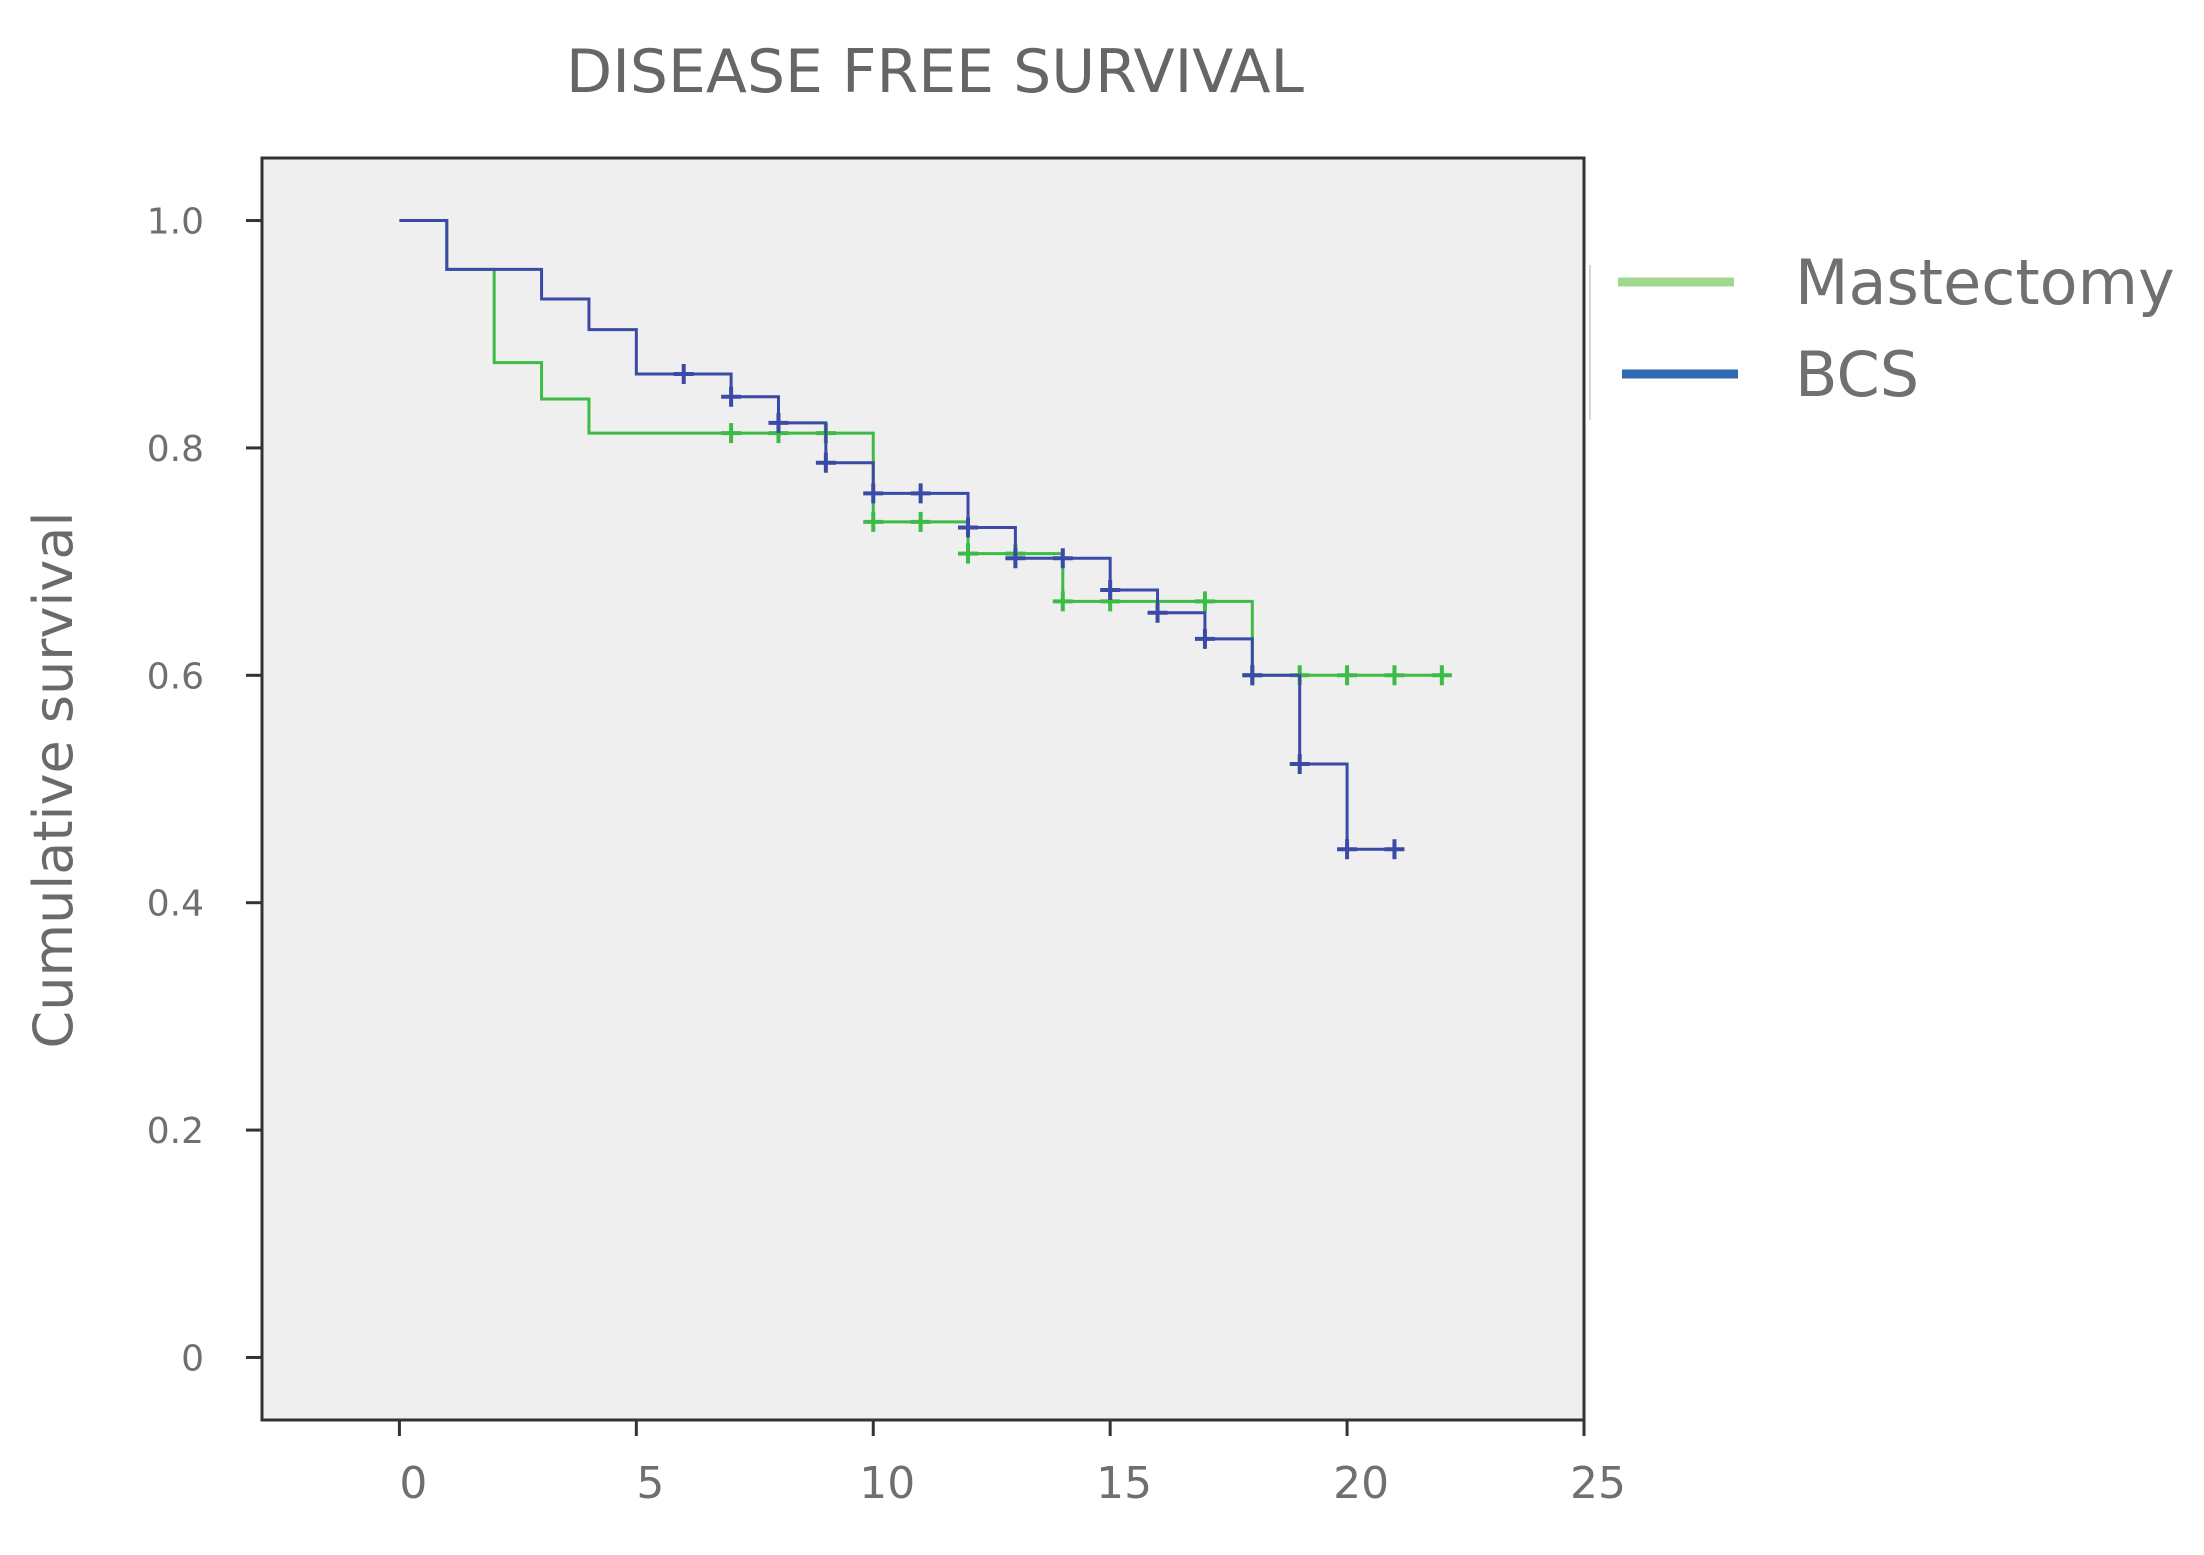 The image size is (2204, 1555). What do you see at coordinates (650, 1483) in the screenshot?
I see `x-tick-label: 5` at bounding box center [650, 1483].